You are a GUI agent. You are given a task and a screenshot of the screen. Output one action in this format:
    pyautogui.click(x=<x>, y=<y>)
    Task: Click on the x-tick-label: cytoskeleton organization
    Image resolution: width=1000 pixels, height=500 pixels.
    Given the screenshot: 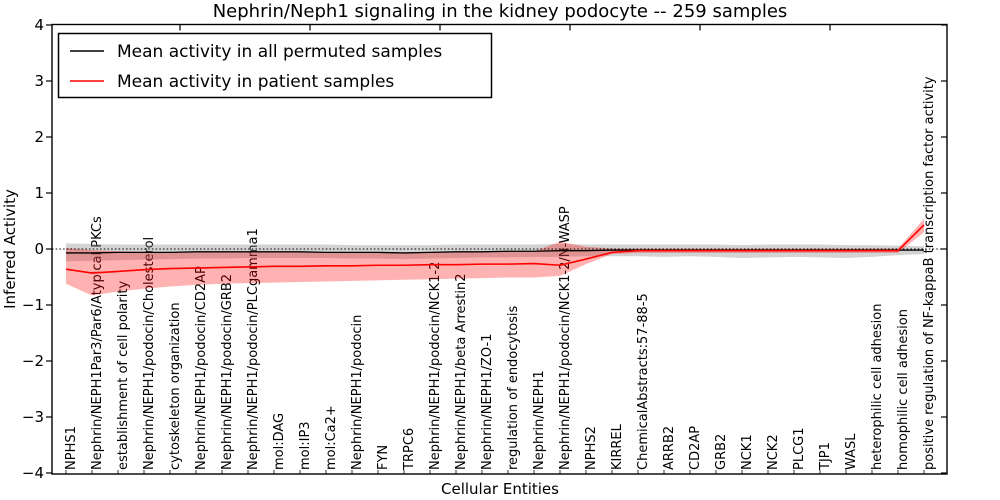 What is the action you would take?
    pyautogui.click(x=175, y=386)
    